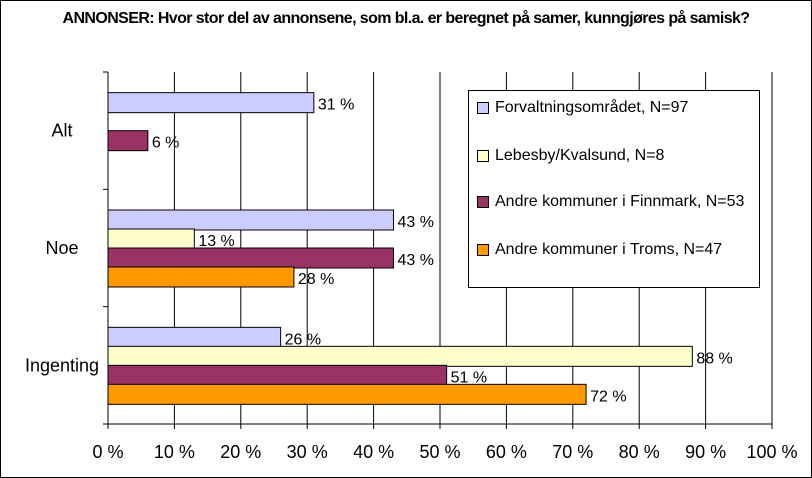 This screenshot has width=812, height=478. What do you see at coordinates (240, 452) in the screenshot?
I see `x-tick-label: 20 %` at bounding box center [240, 452].